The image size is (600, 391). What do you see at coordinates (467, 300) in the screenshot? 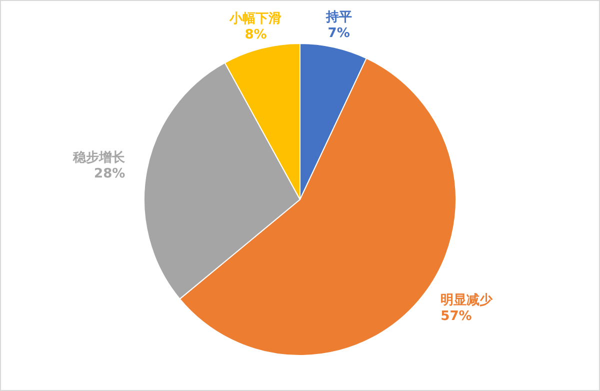
I see `slice-label: 明显减少` at bounding box center [467, 300].